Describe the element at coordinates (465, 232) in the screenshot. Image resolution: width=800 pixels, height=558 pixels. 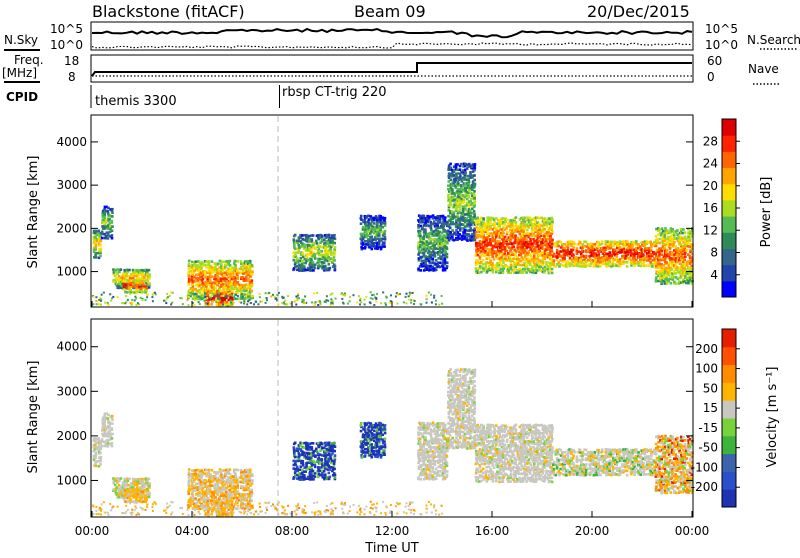
I see `power-cell-1934` at that location.